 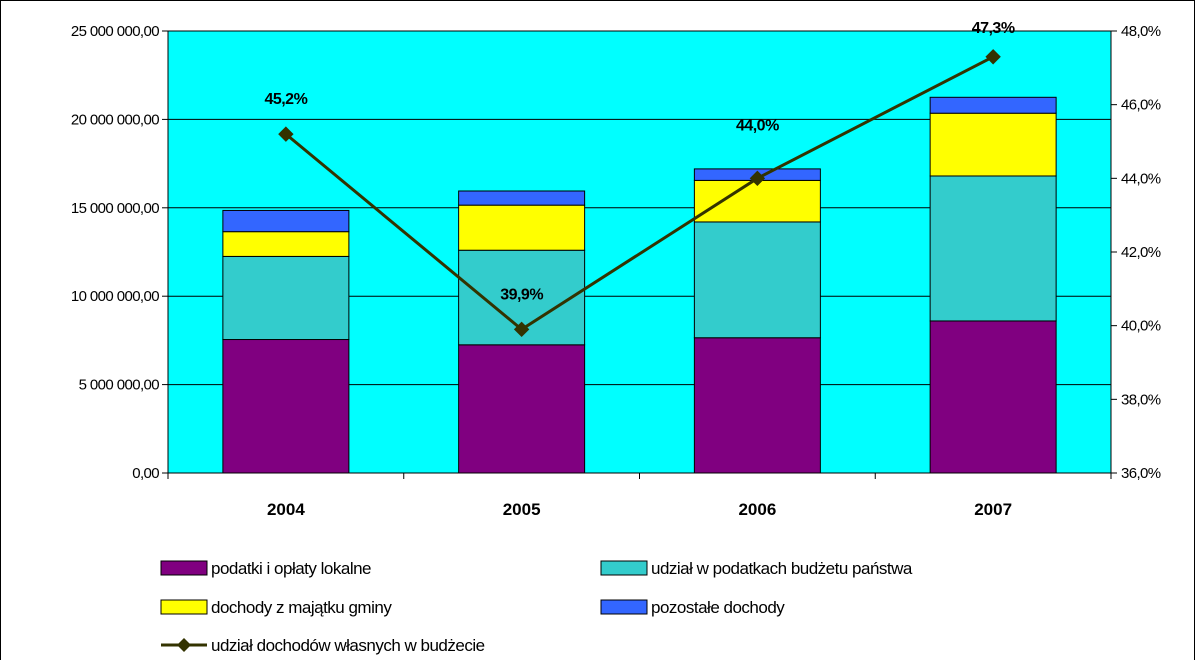 What do you see at coordinates (119, 385) in the screenshot?
I see `y-left-tick-label: 5 000 000,00` at bounding box center [119, 385].